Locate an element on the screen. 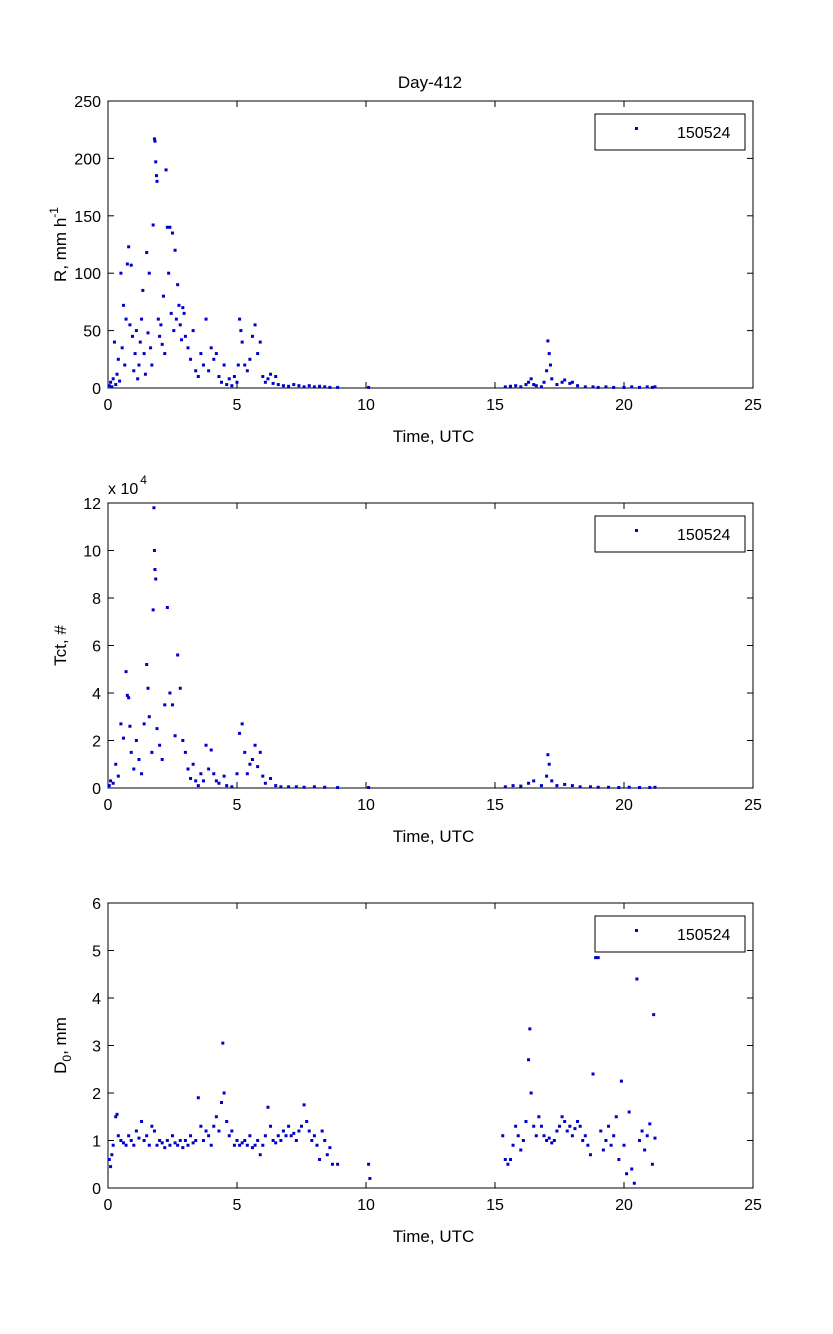 The image size is (833, 1334). y-axis-label-main: Tct, # is located at coordinates (60, 645).